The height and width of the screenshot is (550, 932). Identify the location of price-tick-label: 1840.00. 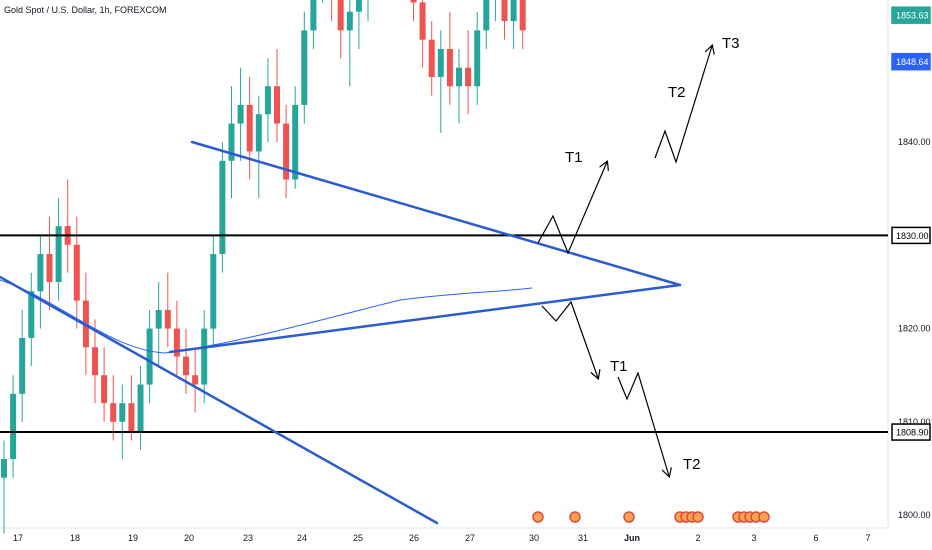
(914, 142).